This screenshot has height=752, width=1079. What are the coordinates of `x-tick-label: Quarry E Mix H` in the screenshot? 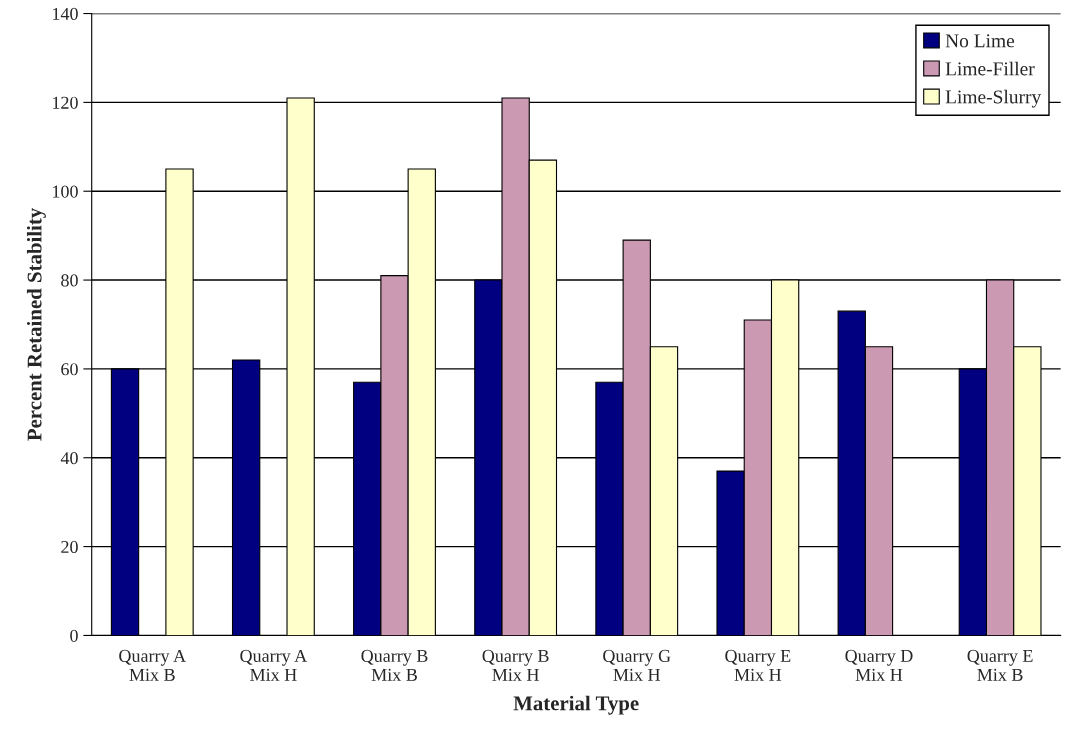 It's located at (758, 665).